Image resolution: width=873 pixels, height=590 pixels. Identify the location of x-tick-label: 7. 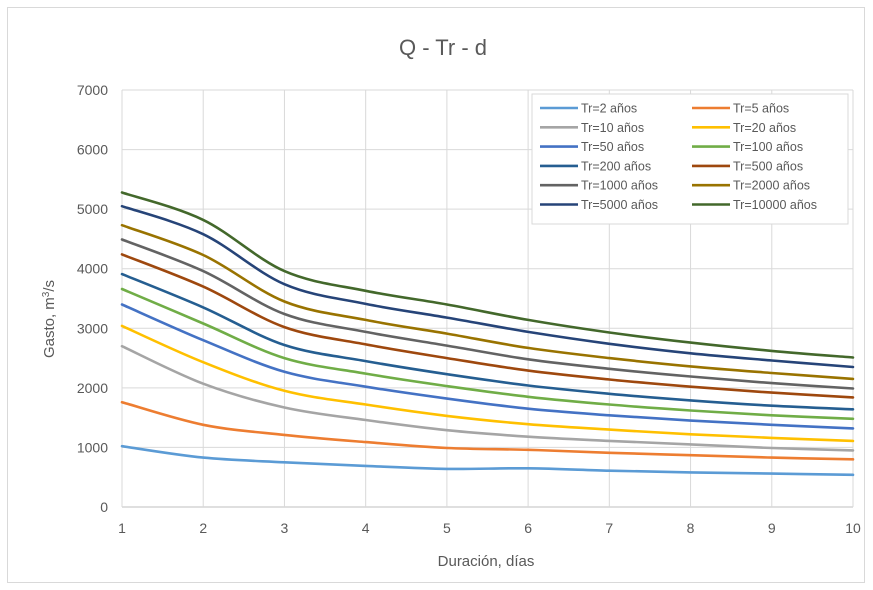
(609, 528).